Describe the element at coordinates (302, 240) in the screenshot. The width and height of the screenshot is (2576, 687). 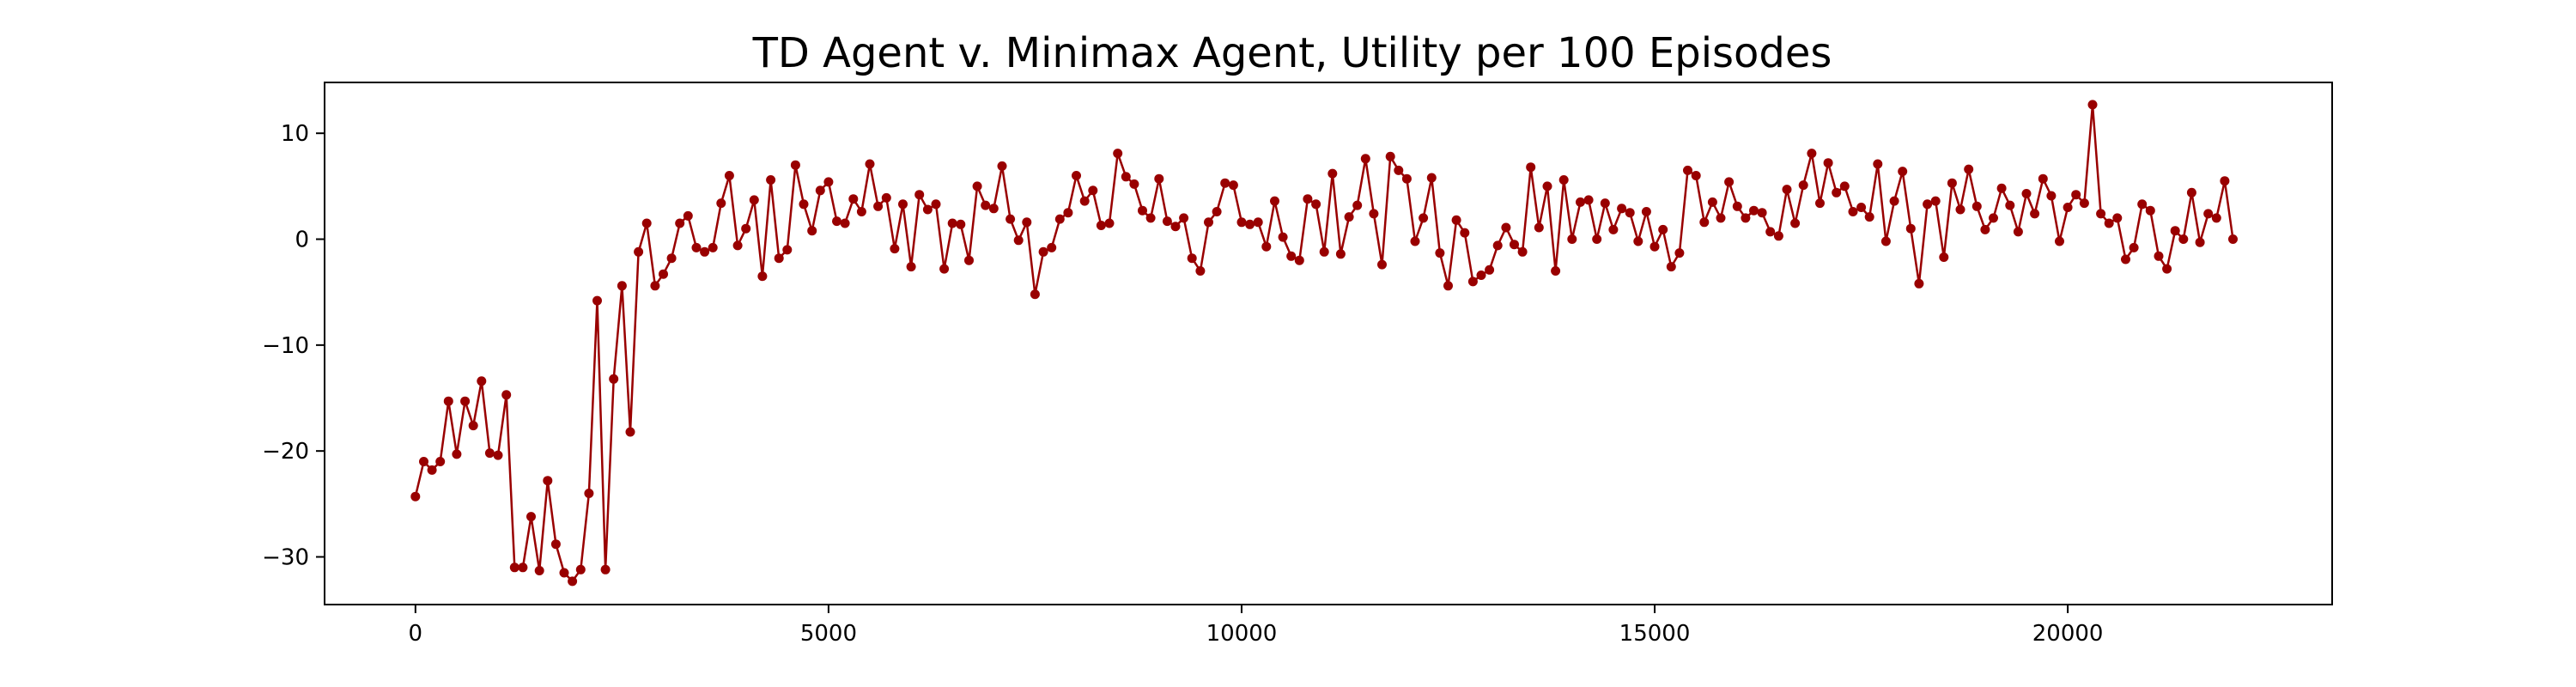
I see `y-tick-label: 0` at that location.